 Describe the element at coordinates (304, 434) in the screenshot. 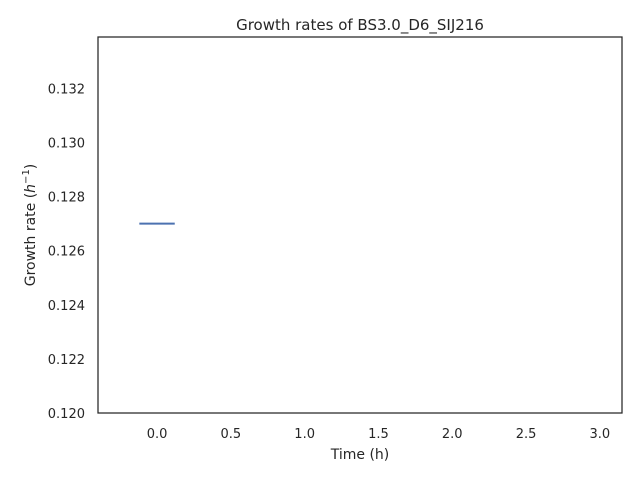

I see `x-tick-label: 1.0` at that location.